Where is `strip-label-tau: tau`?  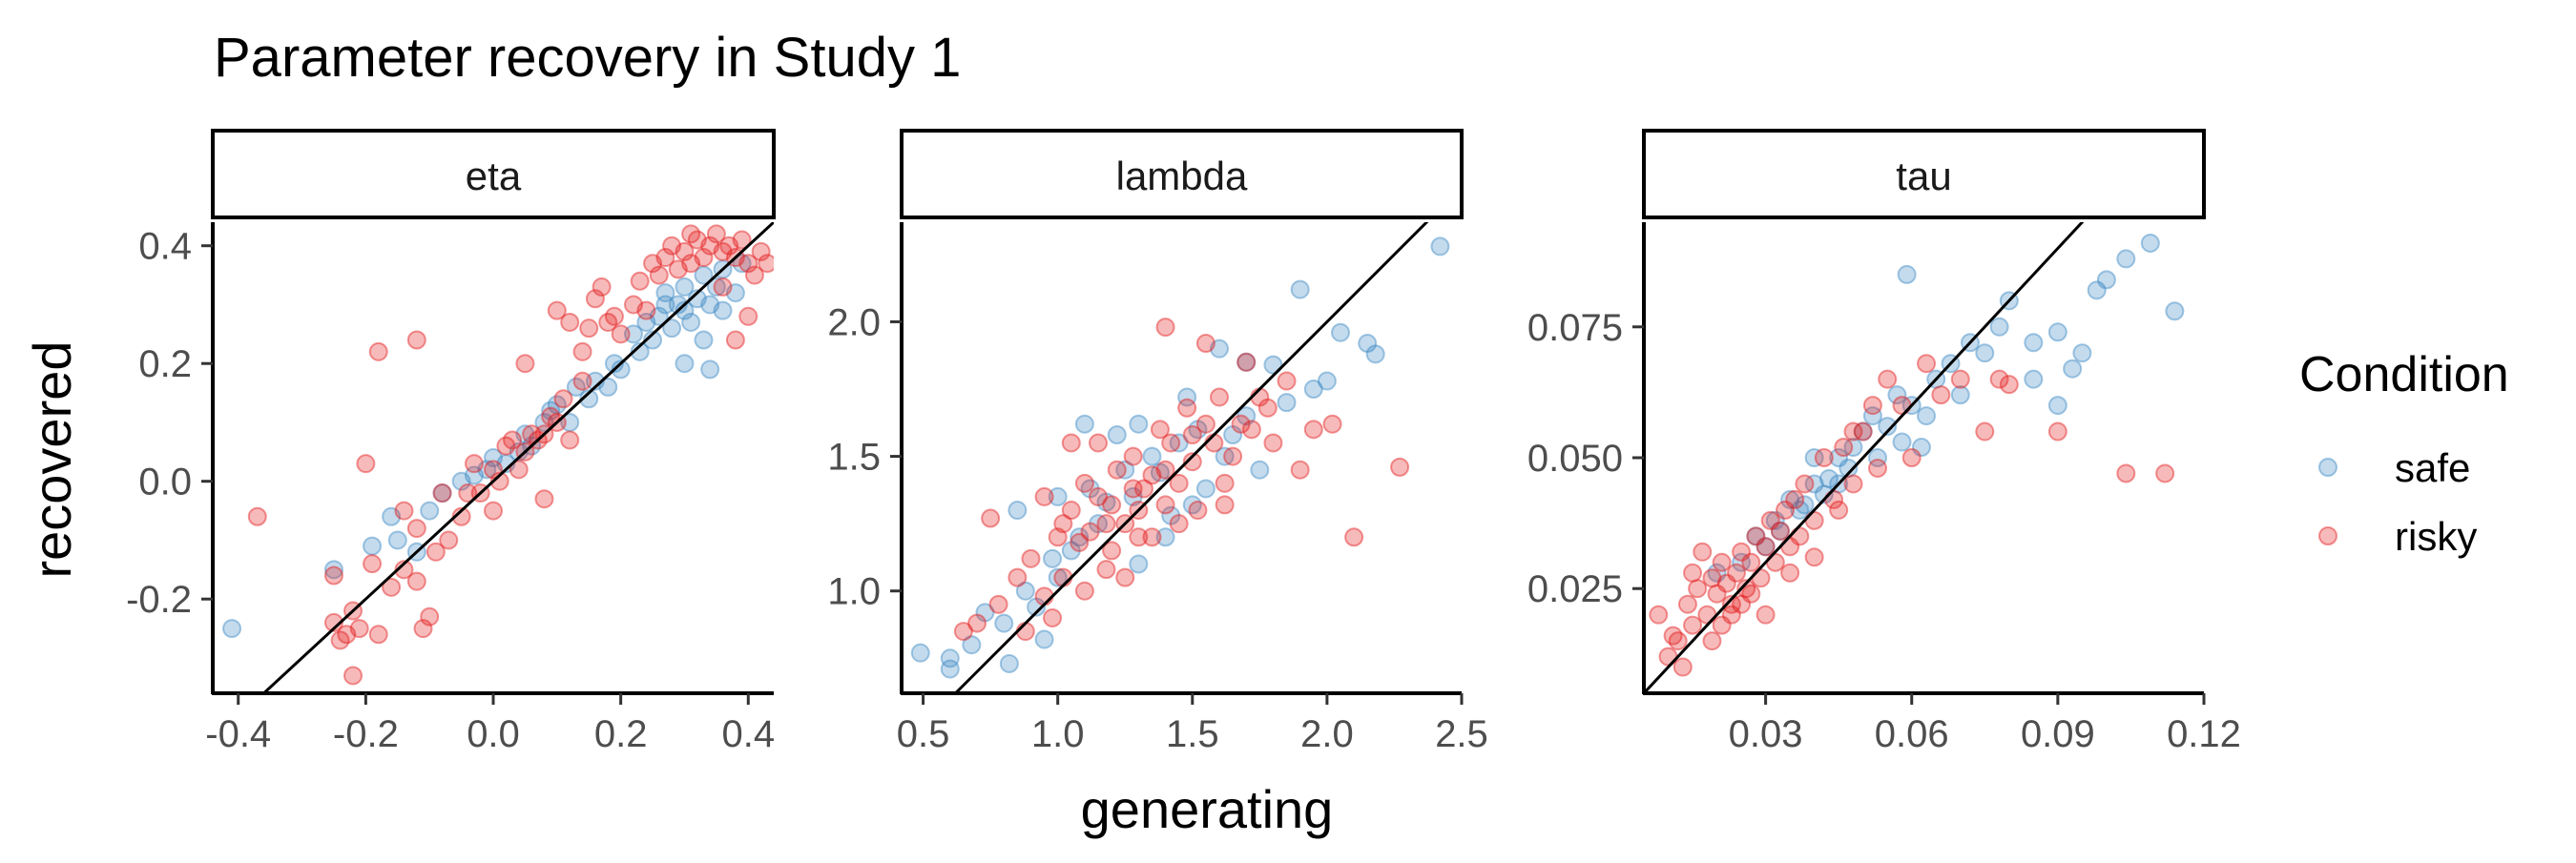 strip-label-tau: tau is located at coordinates (1923, 176).